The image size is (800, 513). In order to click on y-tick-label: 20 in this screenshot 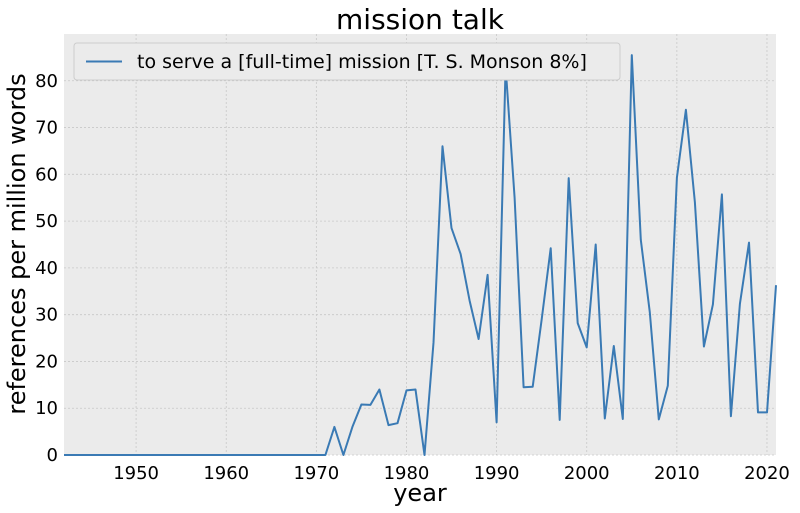, I will do `click(46, 361)`.